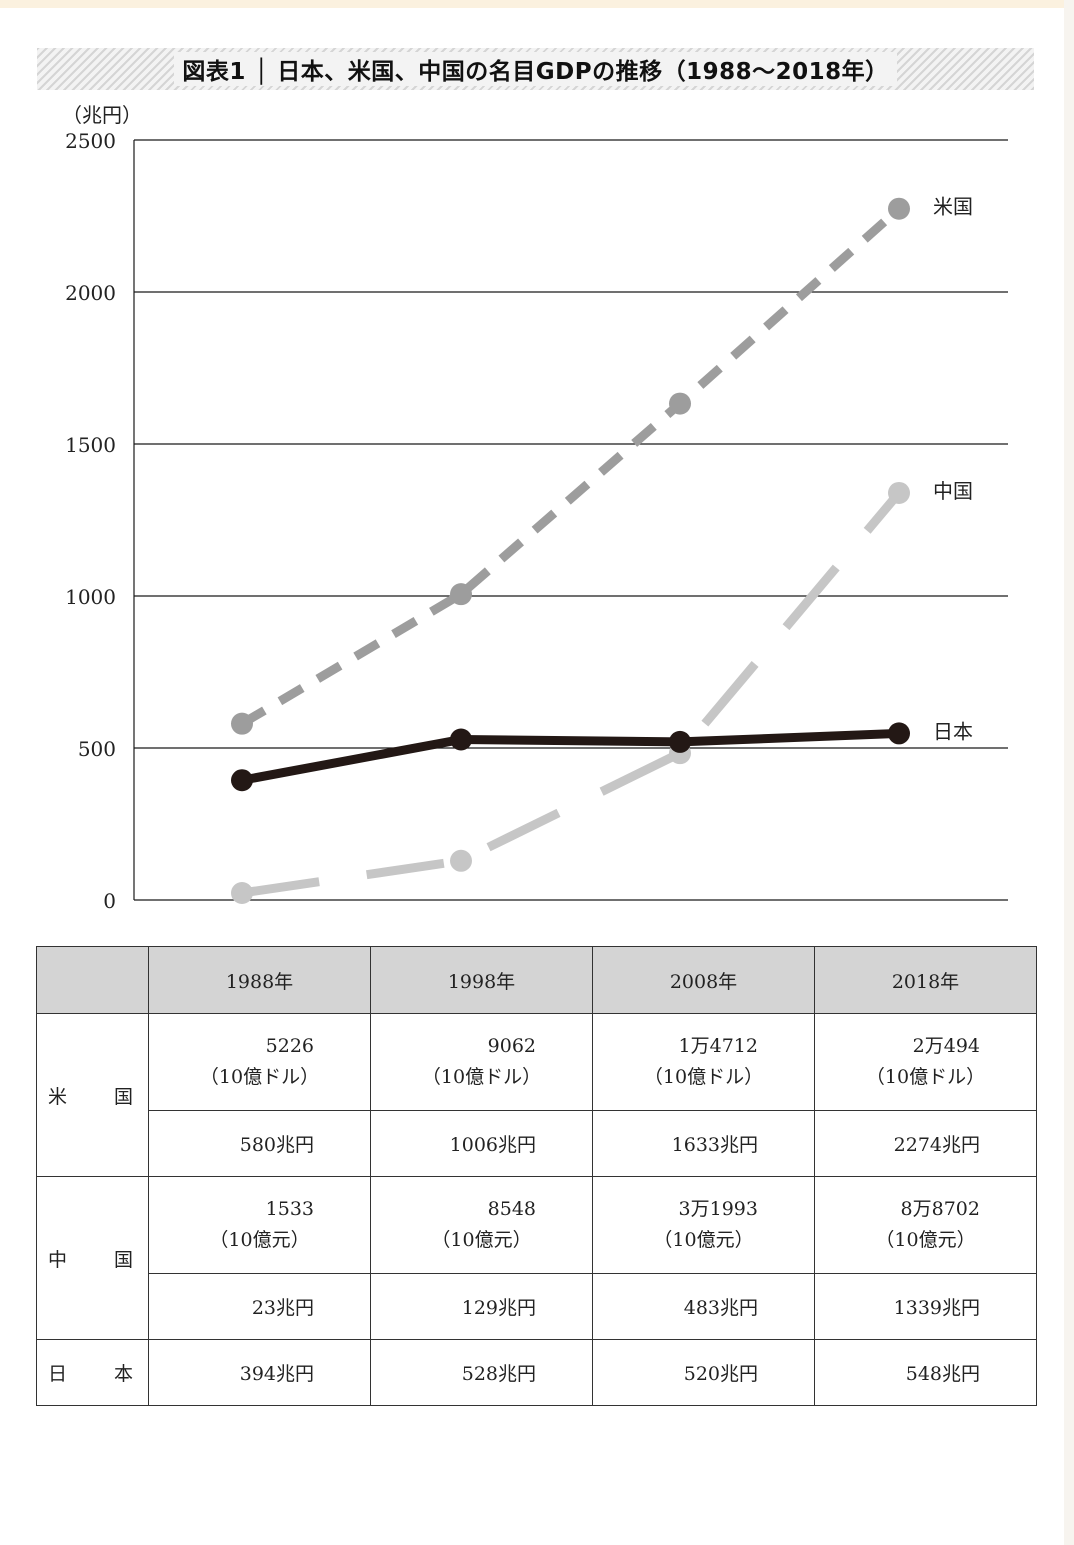 This screenshot has height=1545, width=1074. What do you see at coordinates (925, 1372) in the screenshot?
I see `cell-jp-yen-2018: 548兆円` at bounding box center [925, 1372].